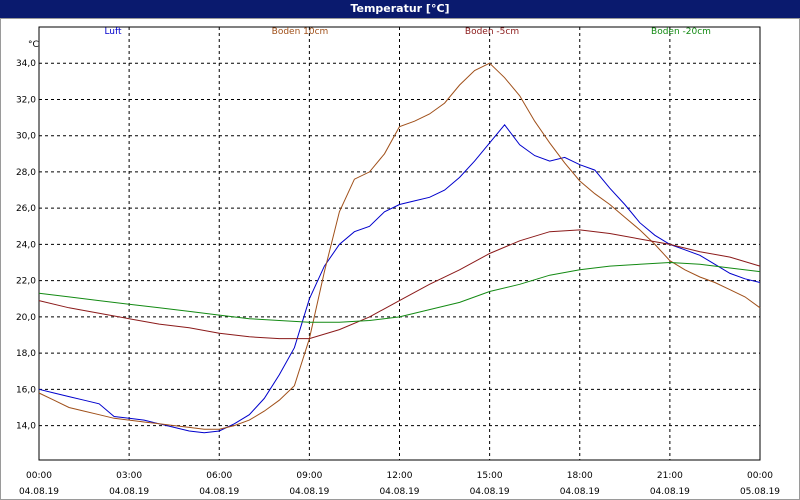 The width and height of the screenshot is (800, 500). I want to click on y-tick-label: 18,0, so click(26, 354).